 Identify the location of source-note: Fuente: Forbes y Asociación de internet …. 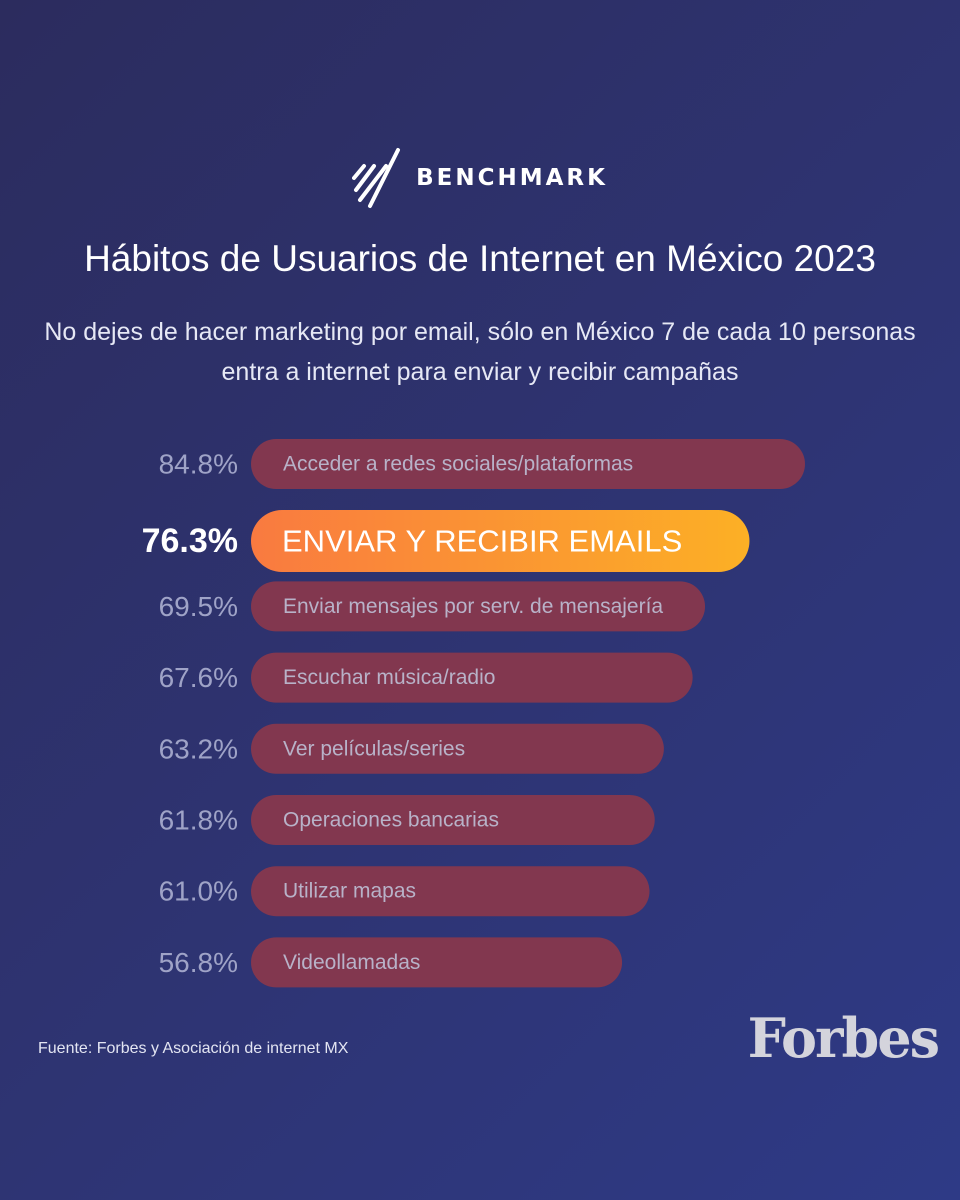
(193, 1048).